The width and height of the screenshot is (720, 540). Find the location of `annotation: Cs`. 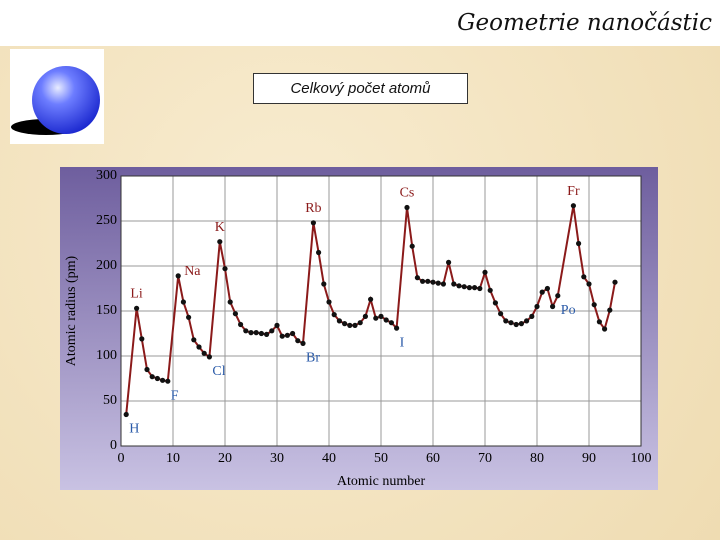

annotation: Cs is located at coordinates (407, 193).